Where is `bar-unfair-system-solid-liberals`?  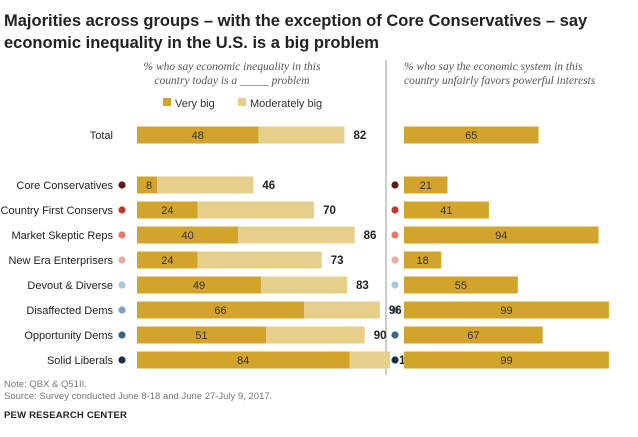 bar-unfair-system-solid-liberals is located at coordinates (506, 360).